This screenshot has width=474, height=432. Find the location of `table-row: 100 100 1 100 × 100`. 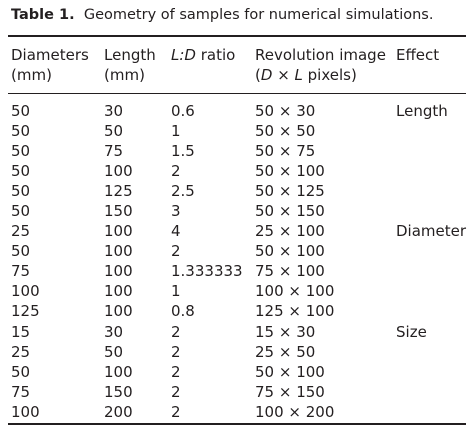

table-row: 100 100 1 100 × 100 is located at coordinates (237, 291).